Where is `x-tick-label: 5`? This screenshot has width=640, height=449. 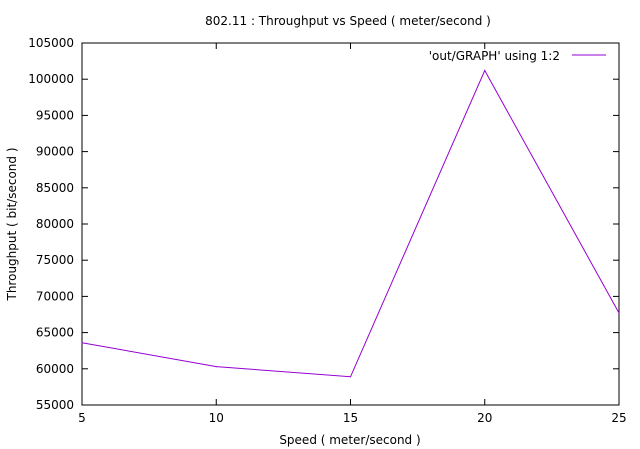
x-tick-label: 5 is located at coordinates (82, 418).